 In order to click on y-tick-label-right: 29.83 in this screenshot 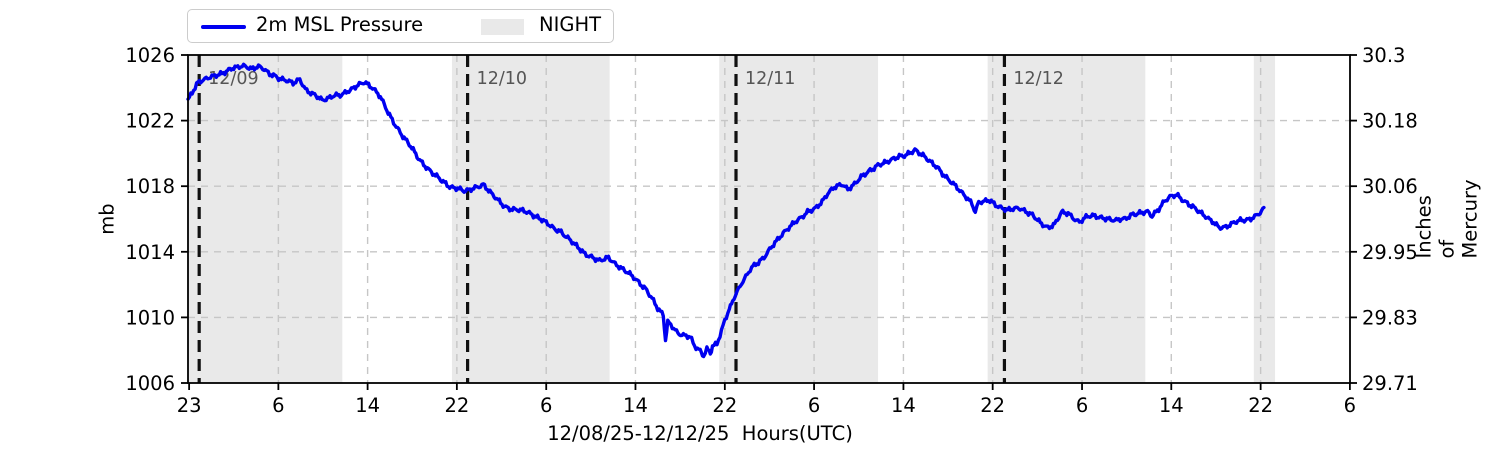, I will do `click(1390, 317)`.